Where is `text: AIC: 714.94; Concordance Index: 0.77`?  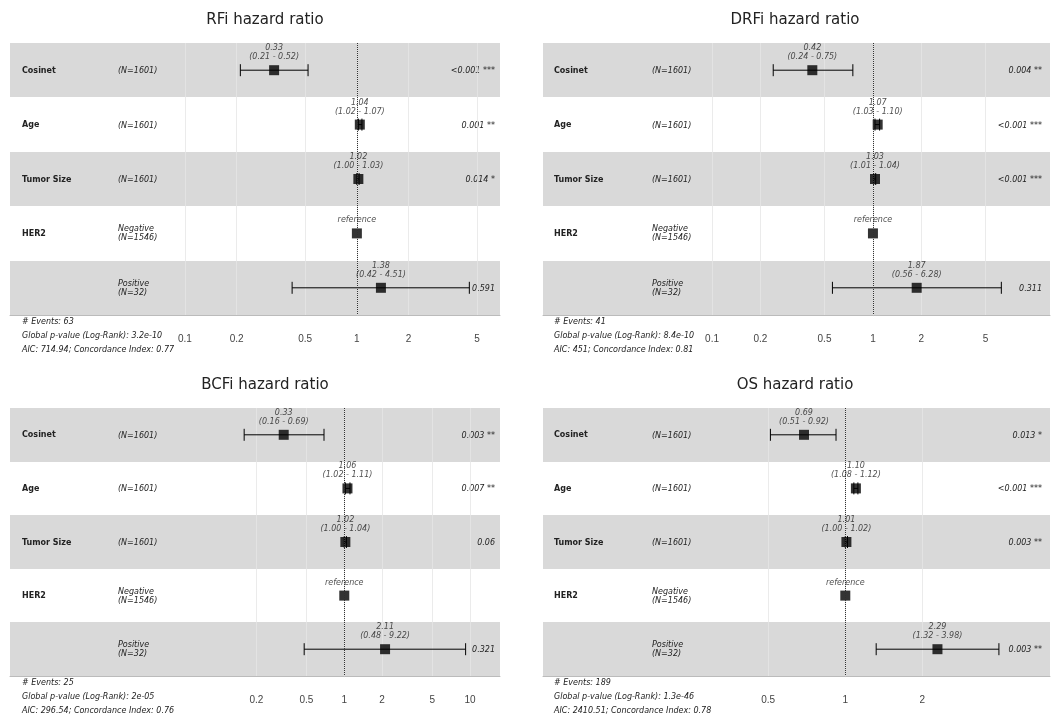 text: AIC: 714.94; Concordance Index: 0.77 is located at coordinates (98, 349).